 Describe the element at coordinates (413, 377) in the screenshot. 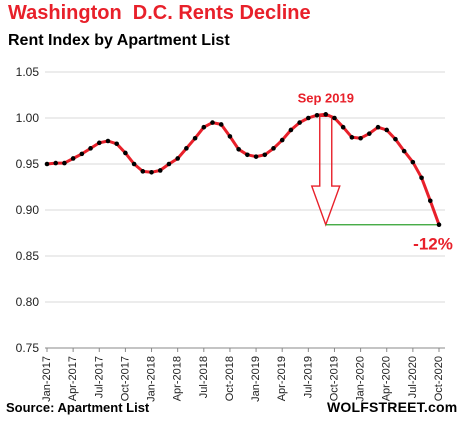

I see `x-tick-label: Jul-2020` at that location.